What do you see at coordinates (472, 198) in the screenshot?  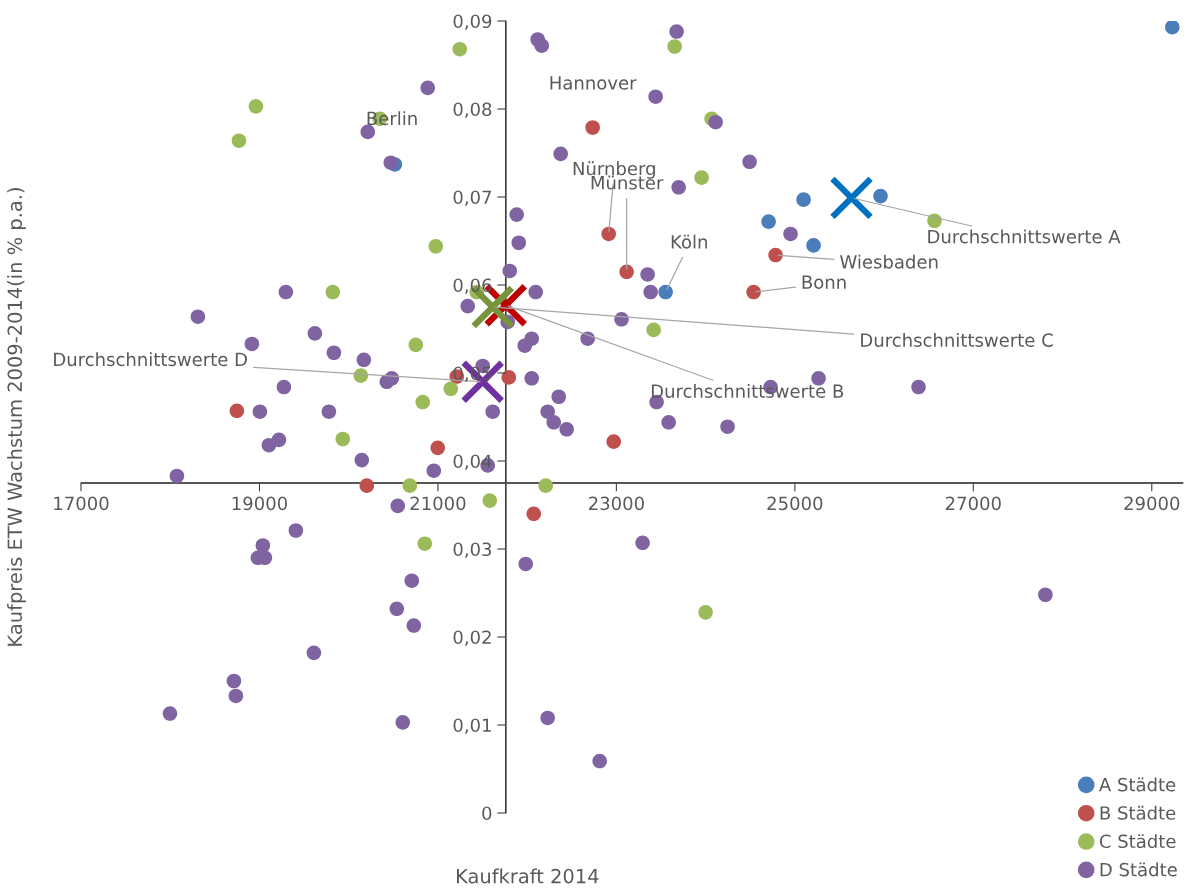 I see `y-tick-label: 0,07` at bounding box center [472, 198].